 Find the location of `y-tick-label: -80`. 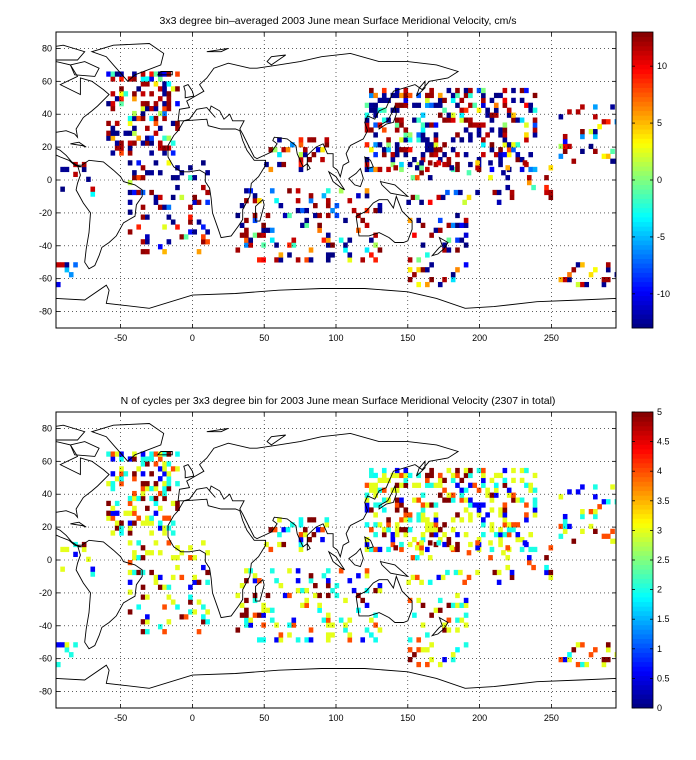

y-tick-label: -80 is located at coordinates (45, 692).